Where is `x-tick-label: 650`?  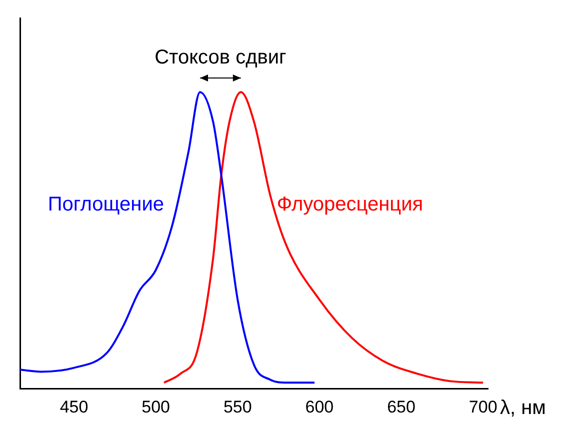
x-tick-label: 650 is located at coordinates (401, 406).